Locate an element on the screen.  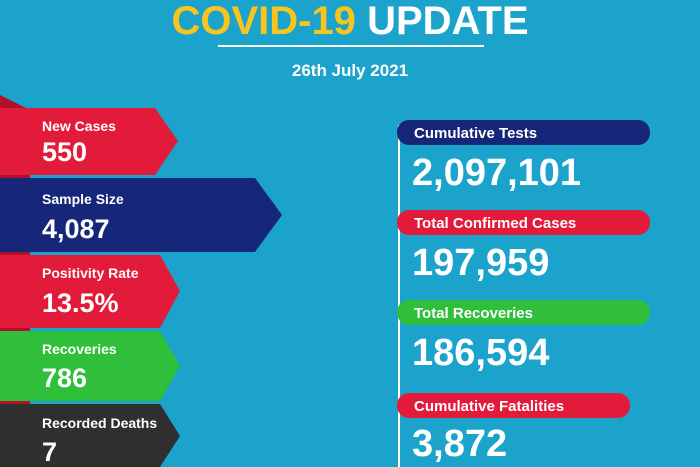
title-highlight: COVID-19 is located at coordinates (263, 21).